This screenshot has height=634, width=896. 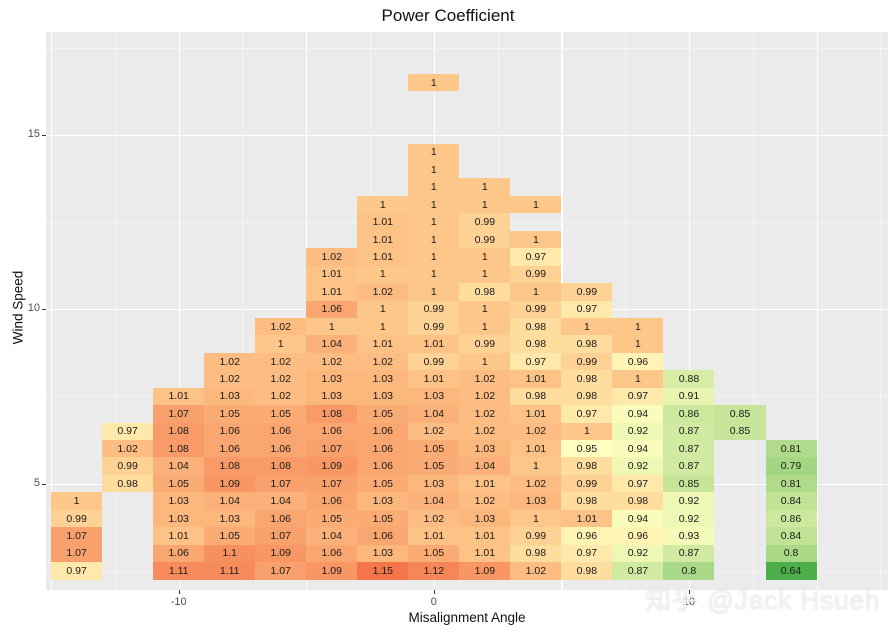 I want to click on y-gridline, so click(x=467, y=48).